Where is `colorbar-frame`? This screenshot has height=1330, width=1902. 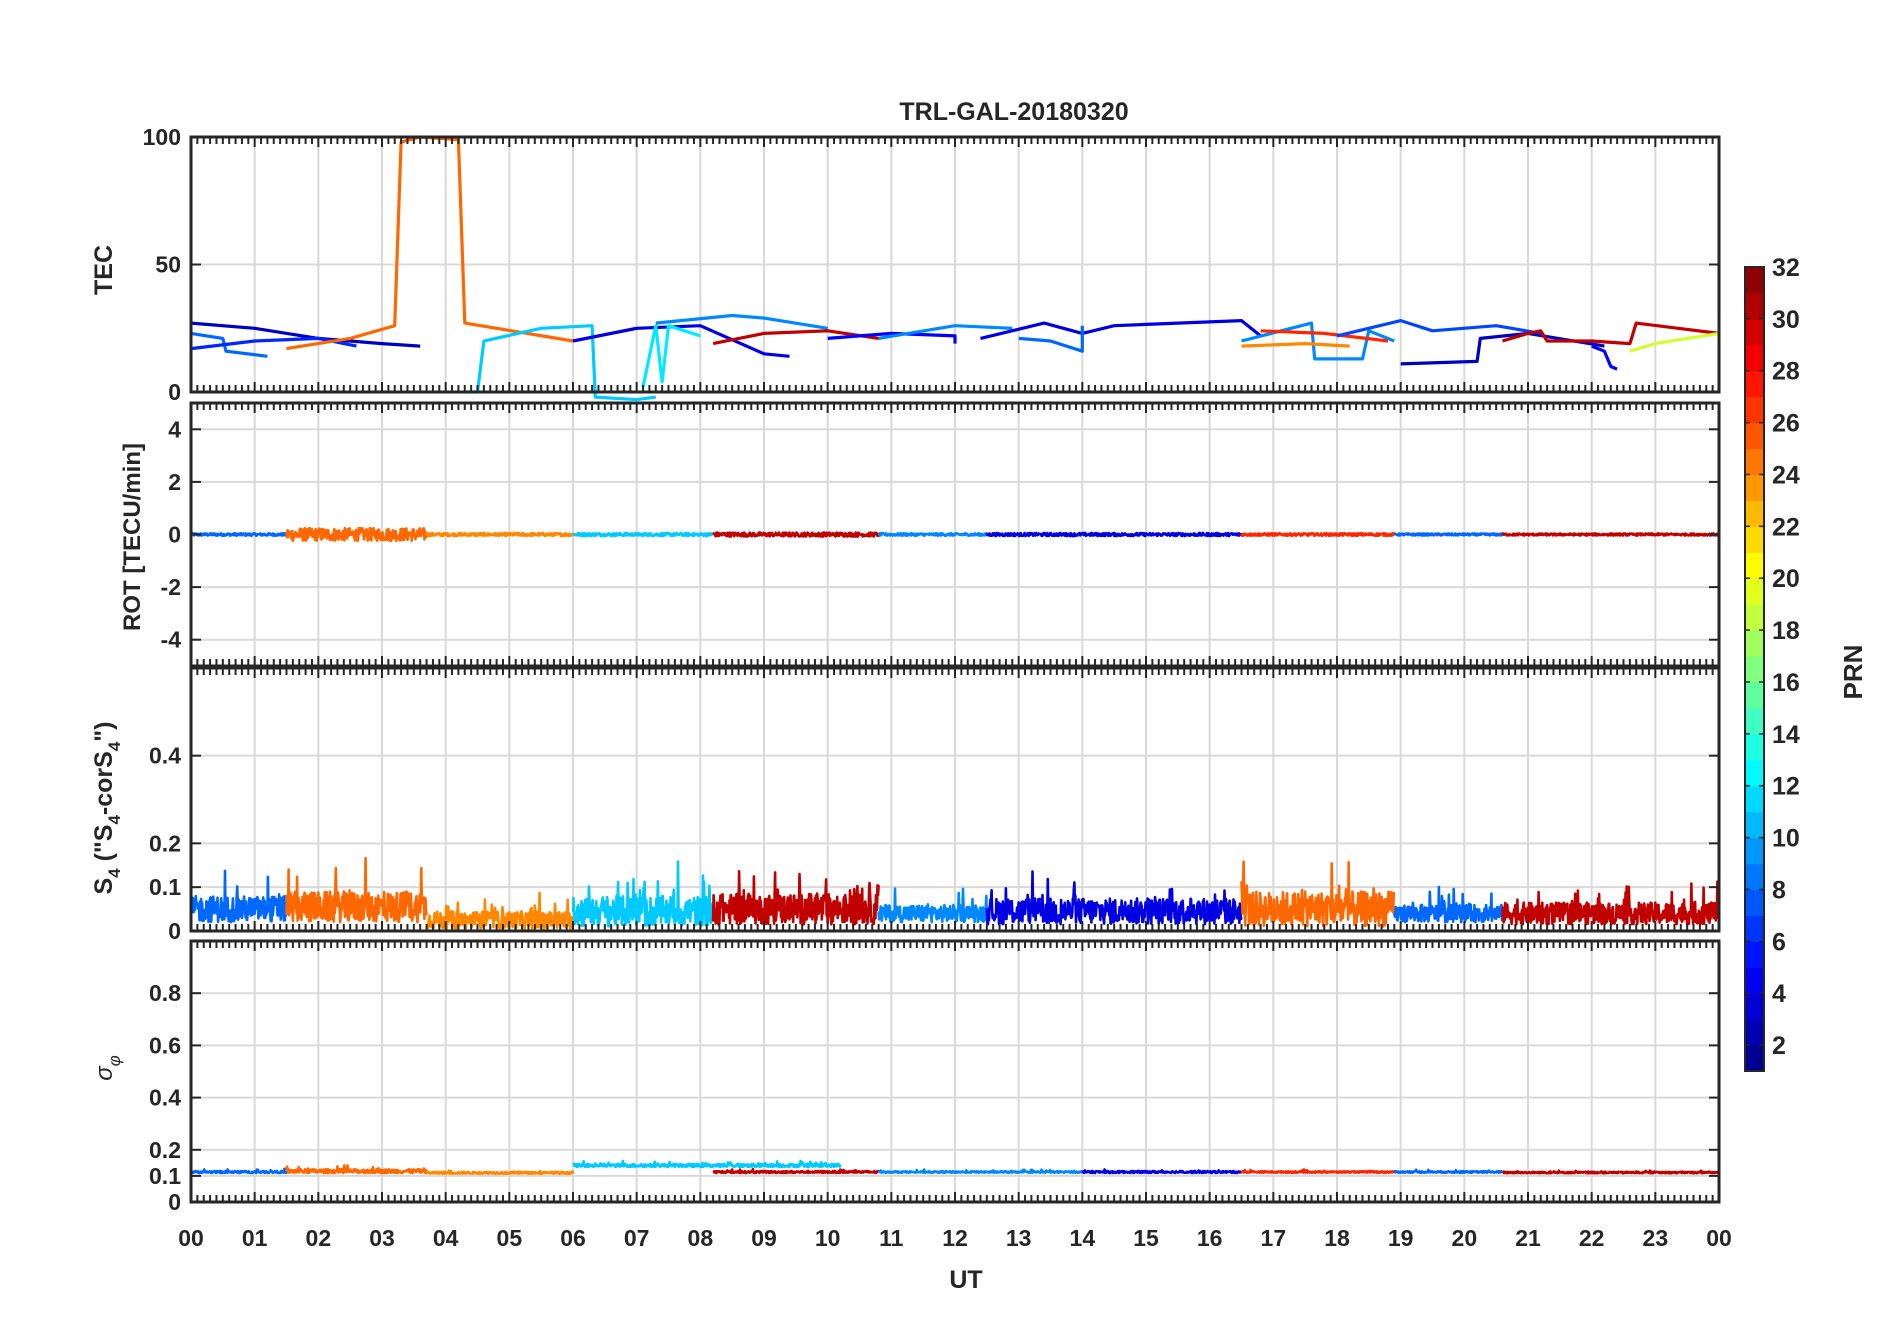 colorbar-frame is located at coordinates (1754, 669).